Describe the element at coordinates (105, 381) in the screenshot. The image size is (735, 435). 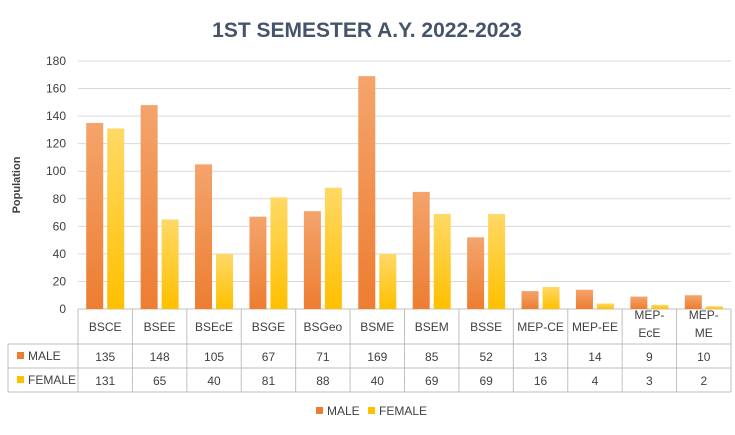
I see `table-value: 131` at that location.